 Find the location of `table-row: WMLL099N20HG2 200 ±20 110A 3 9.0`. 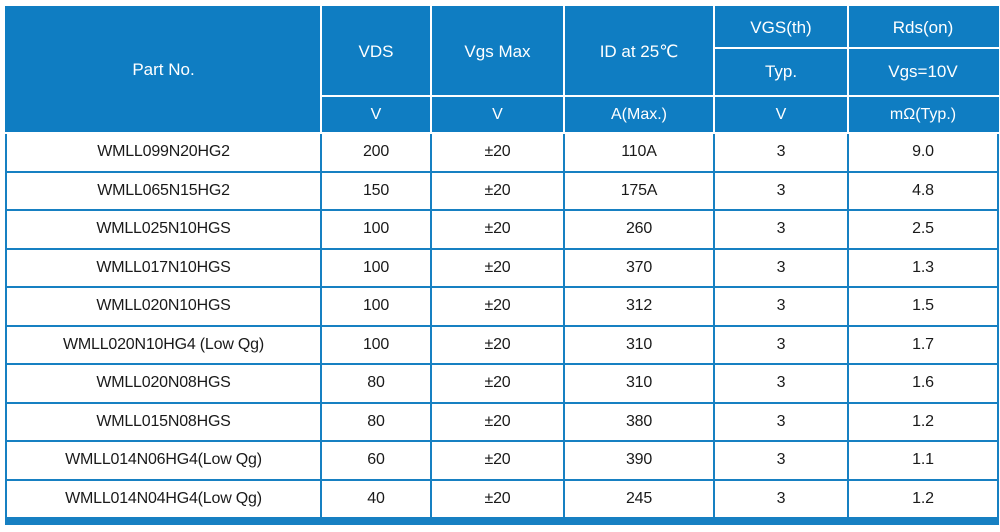

table-row: WMLL099N20HG2 200 ±20 110A 3 9.0 is located at coordinates (502, 152).